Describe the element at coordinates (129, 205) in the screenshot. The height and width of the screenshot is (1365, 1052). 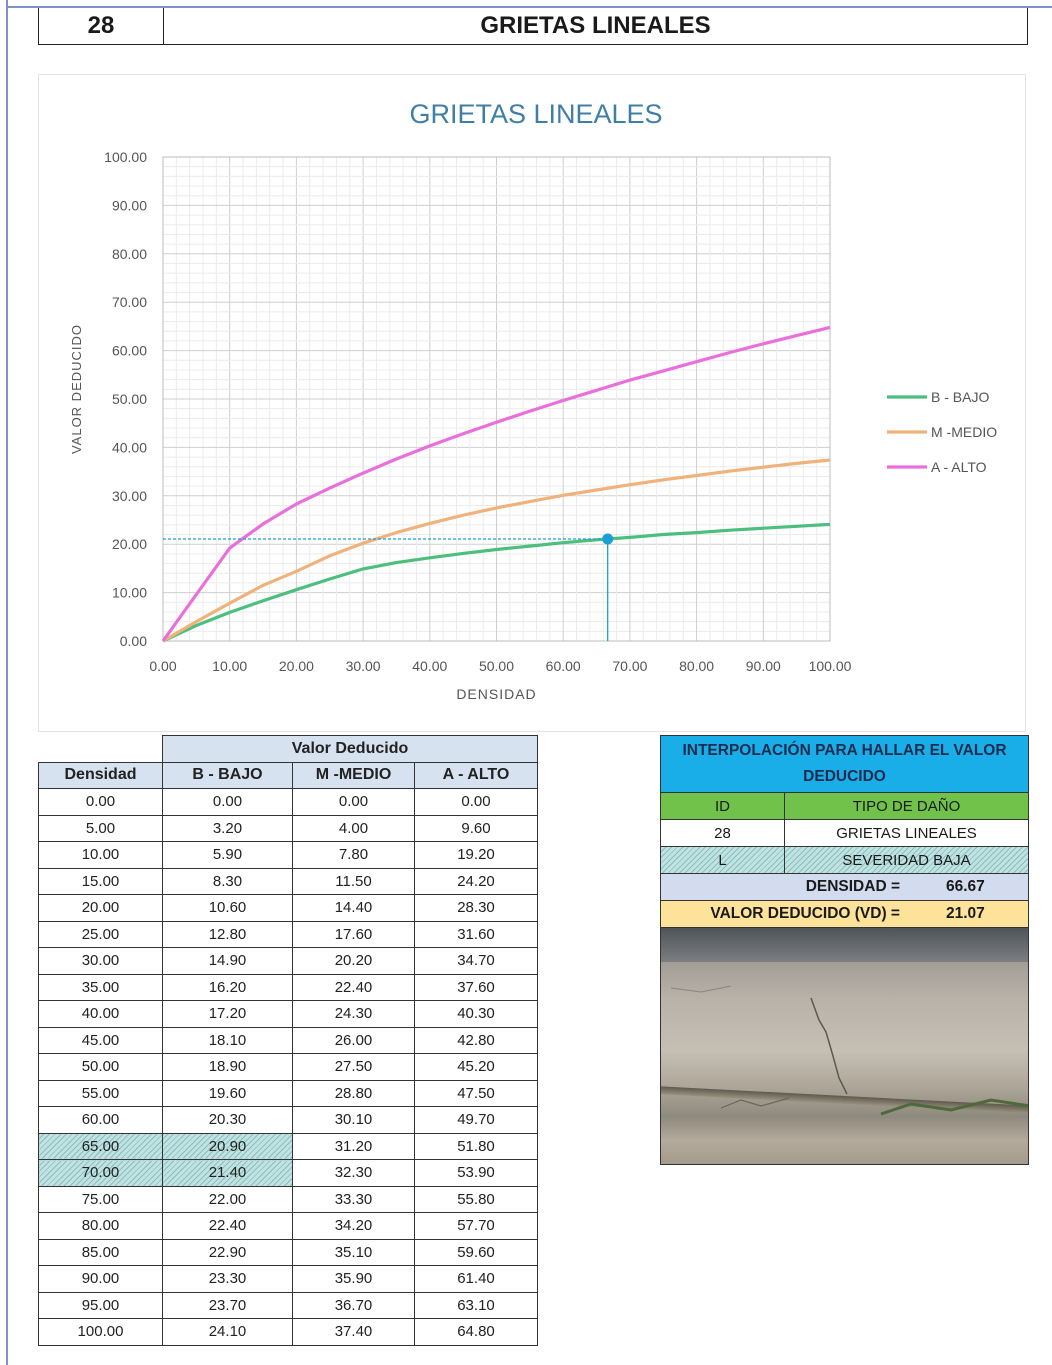
I see `y-tick-label: 90.00` at that location.